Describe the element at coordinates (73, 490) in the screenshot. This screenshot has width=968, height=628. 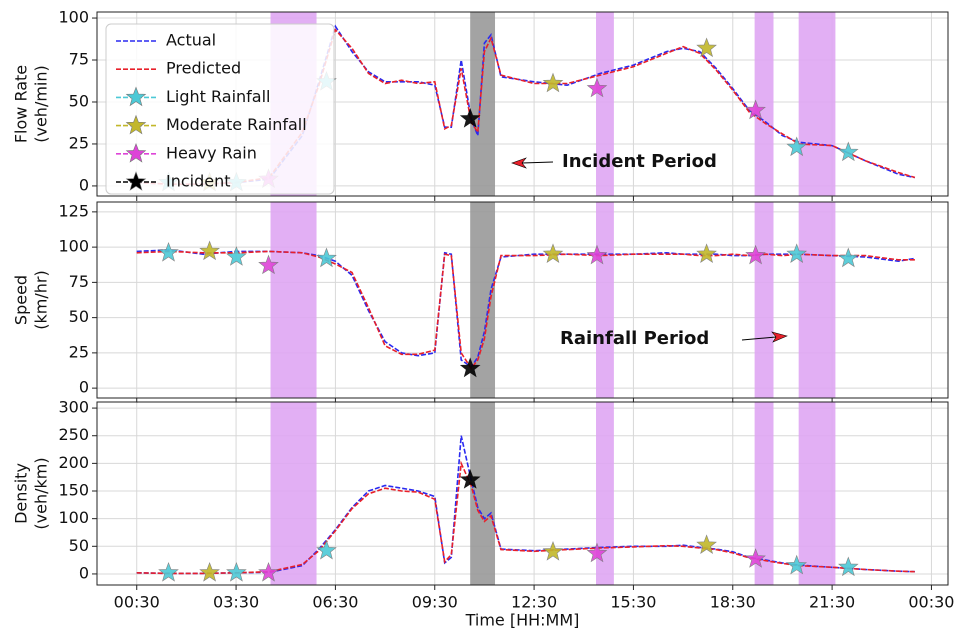
I see `y-tick-label: 150` at that location.